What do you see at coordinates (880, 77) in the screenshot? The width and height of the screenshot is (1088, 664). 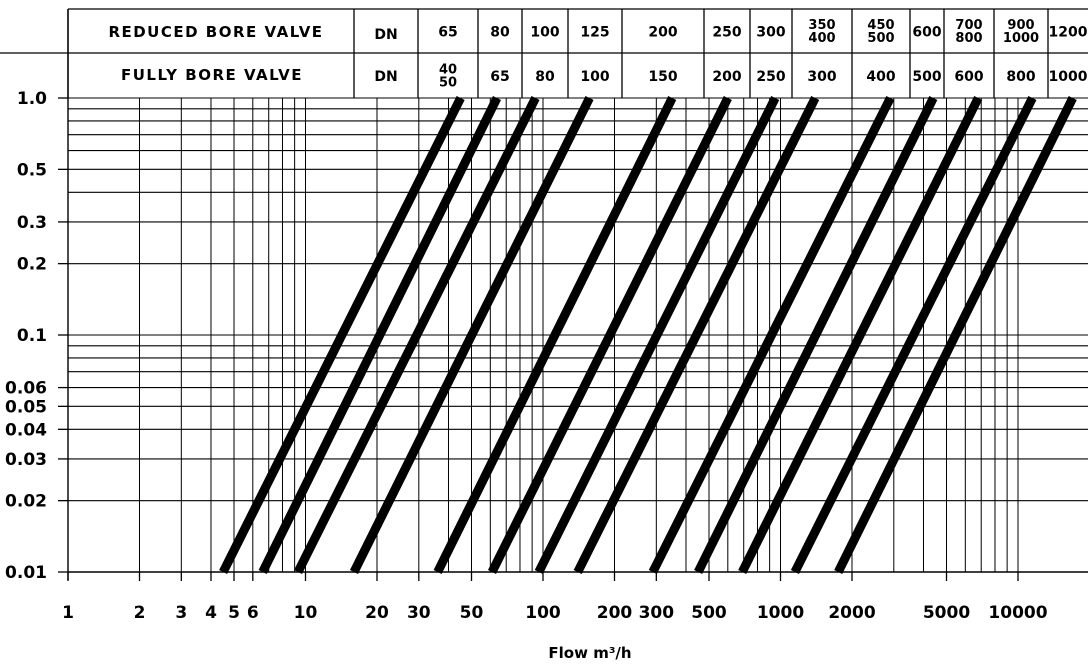 I see `full-size-8: 400` at bounding box center [880, 77].